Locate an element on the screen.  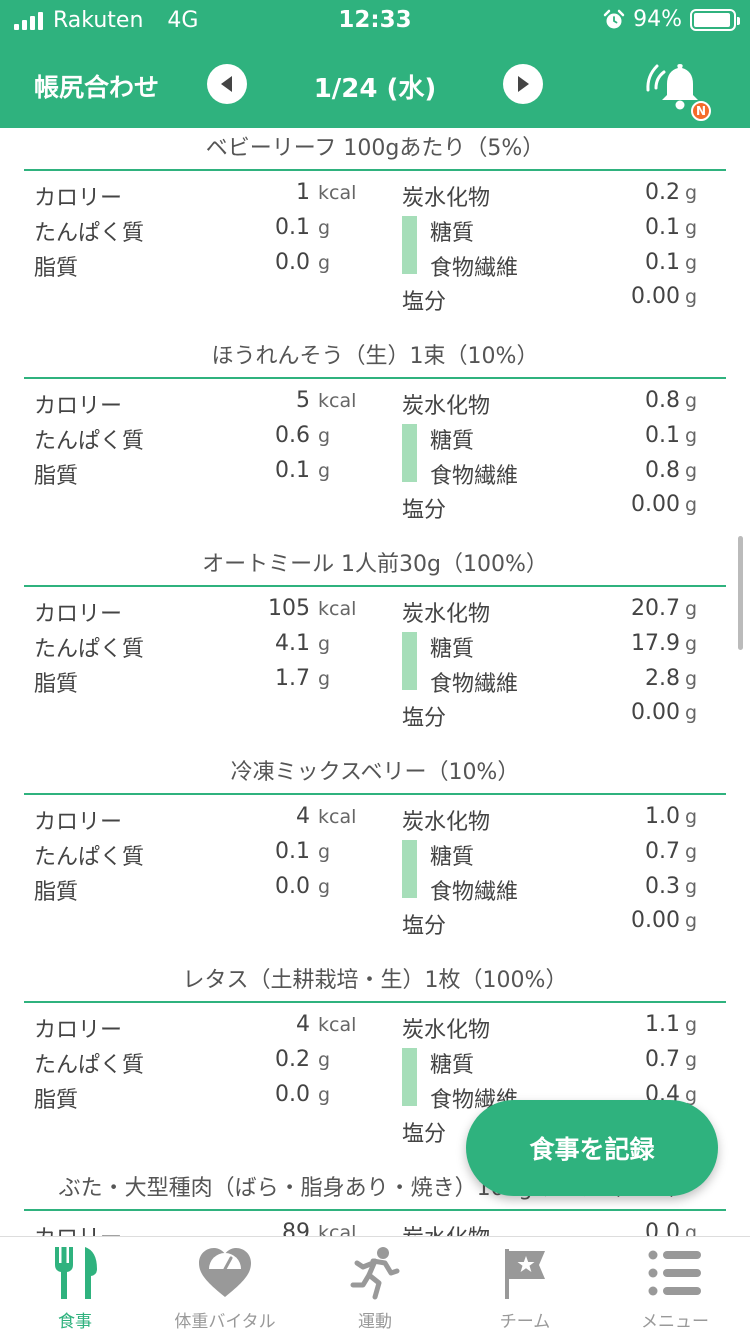
calorie-value: 5 is located at coordinates (303, 400).